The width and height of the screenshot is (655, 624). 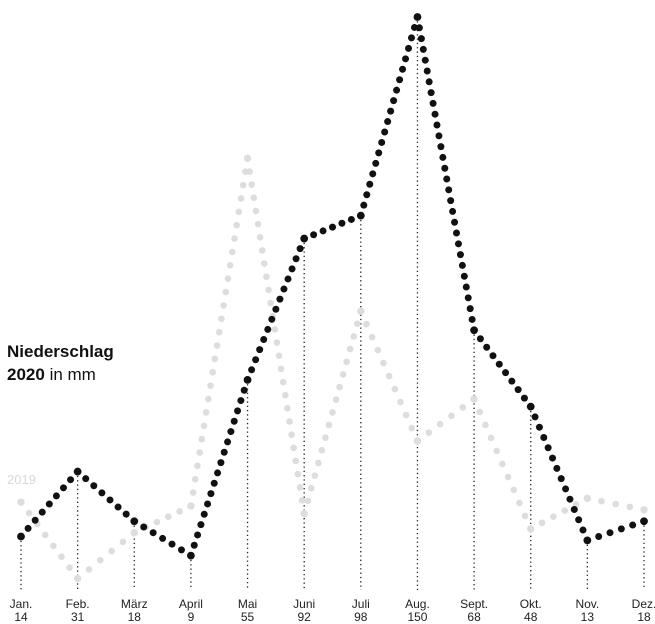 What do you see at coordinates (191, 604) in the screenshot?
I see `x-tick-label-4: April` at bounding box center [191, 604].